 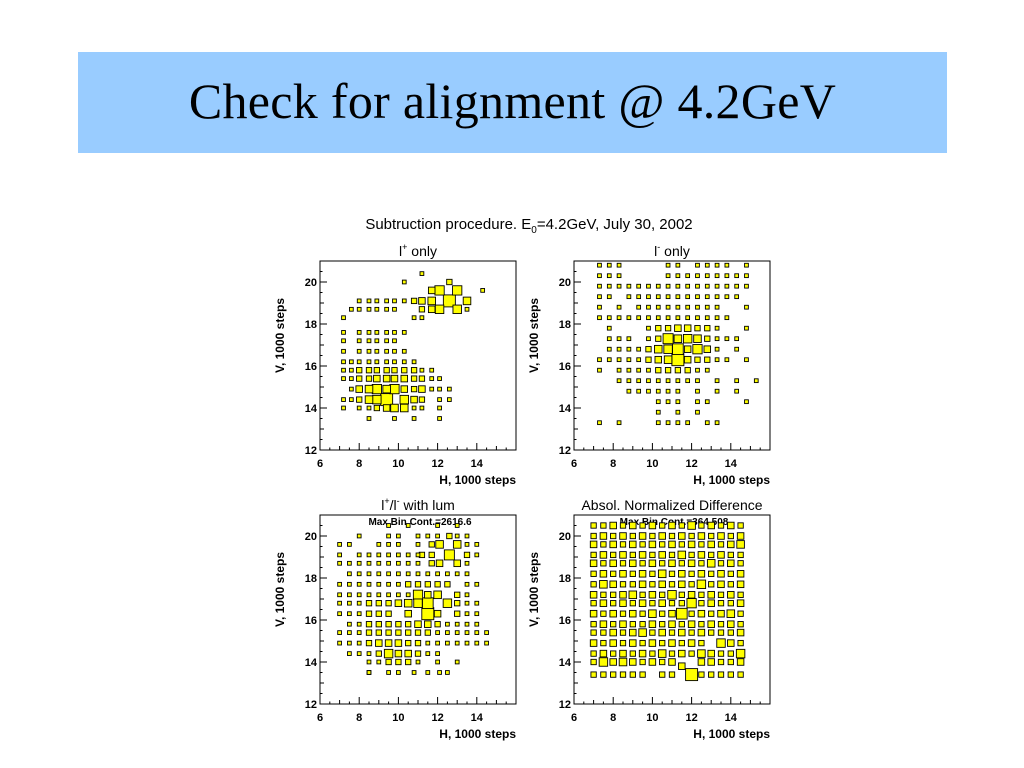 What do you see at coordinates (311, 283) in the screenshot?
I see `y-tick-label: 20` at bounding box center [311, 283].